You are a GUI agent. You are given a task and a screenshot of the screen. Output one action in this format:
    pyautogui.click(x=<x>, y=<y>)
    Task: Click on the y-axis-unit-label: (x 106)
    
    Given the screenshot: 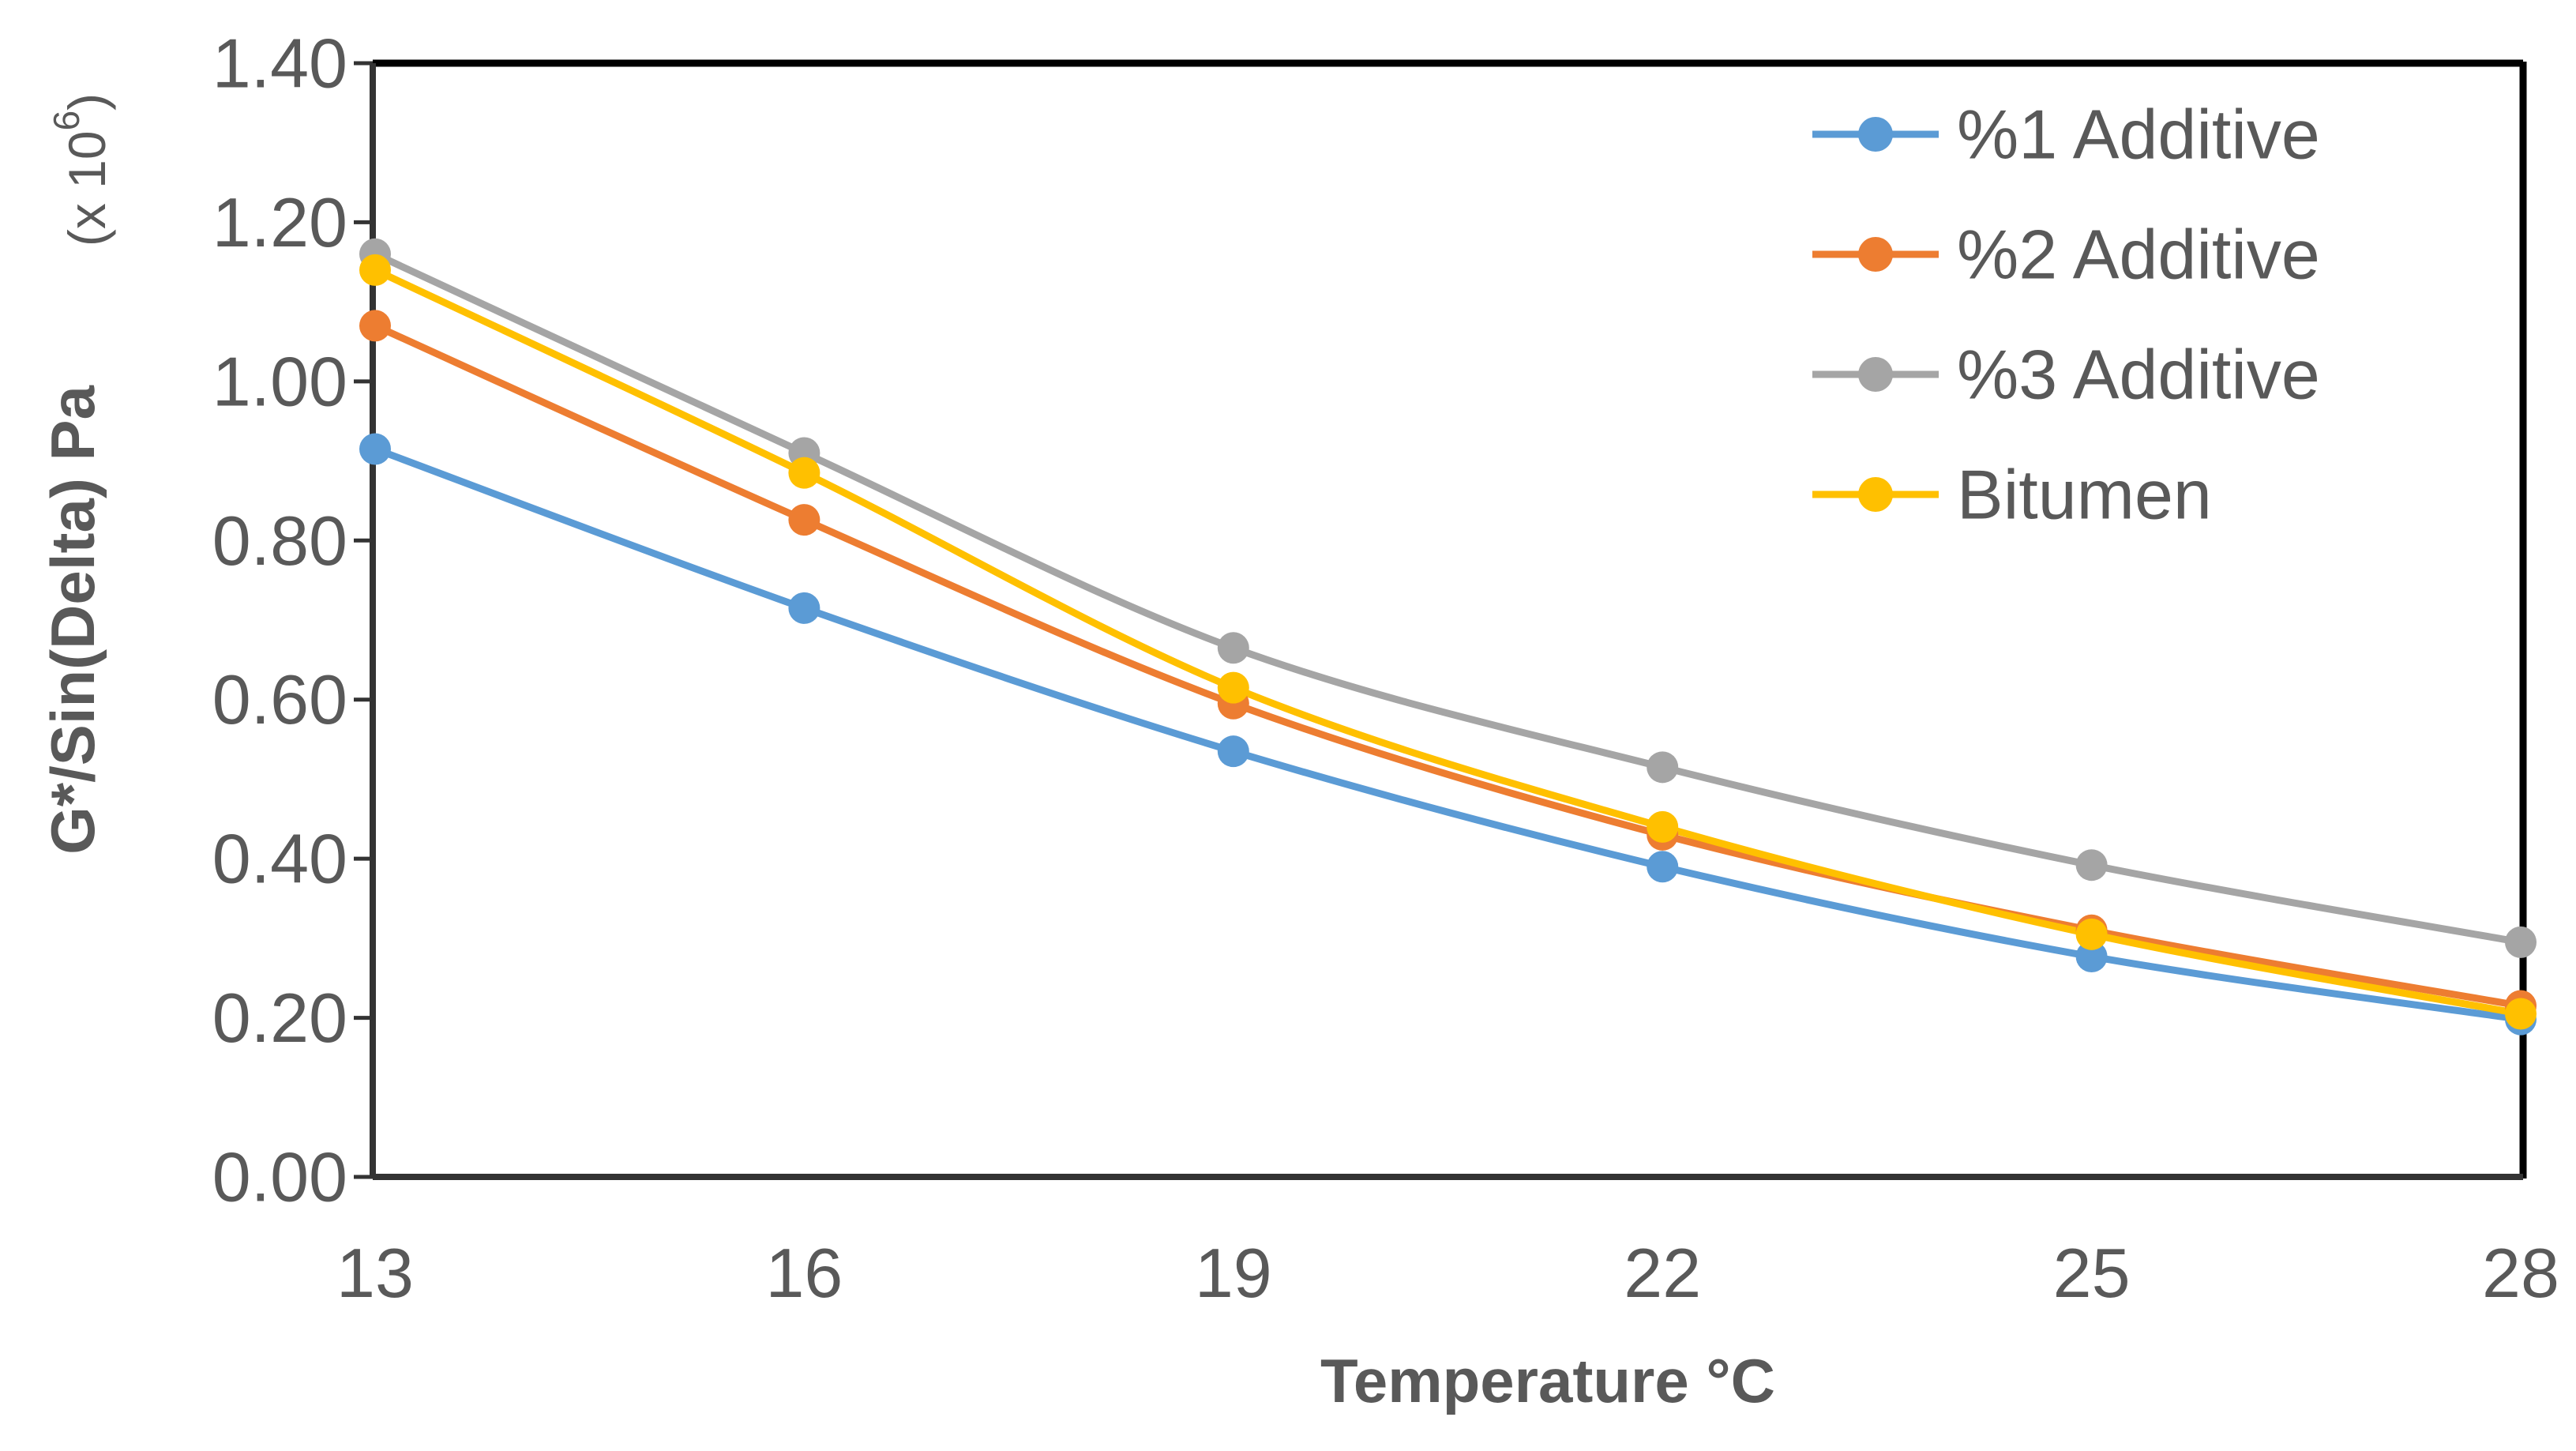 What is the action you would take?
    pyautogui.click(x=81, y=169)
    